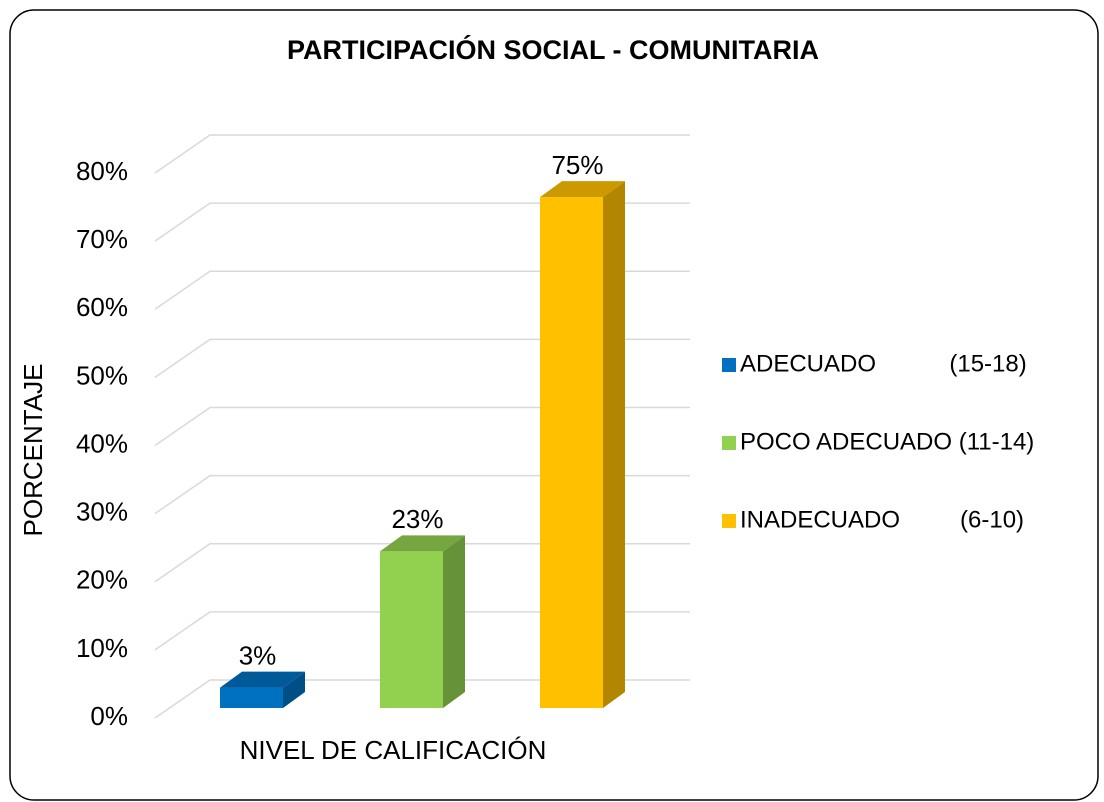  What do you see at coordinates (102, 375) in the screenshot?
I see `y-tick-label: 50%` at bounding box center [102, 375].